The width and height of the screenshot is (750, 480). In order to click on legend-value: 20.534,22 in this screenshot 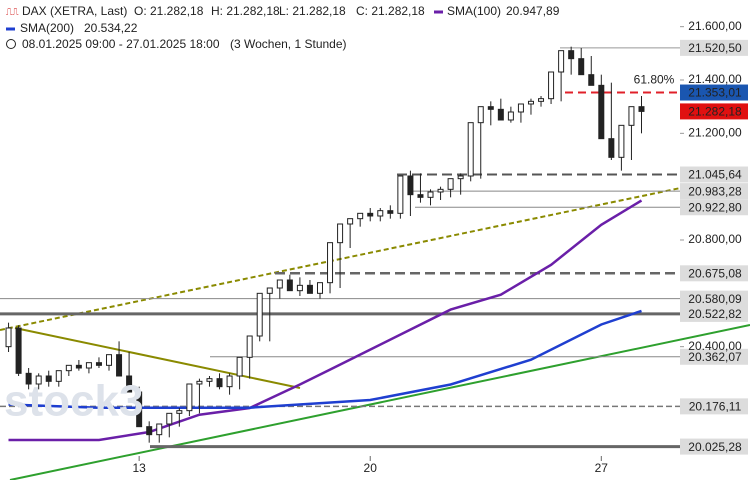, I will do `click(111, 28)`.